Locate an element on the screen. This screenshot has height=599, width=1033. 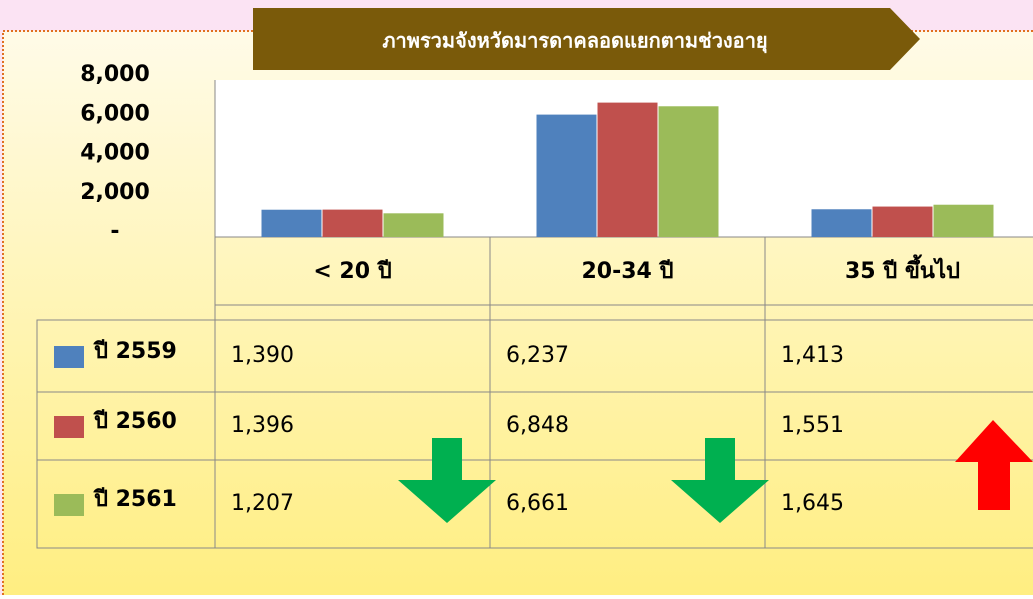
y-tick-label: - is located at coordinates (114, 231).